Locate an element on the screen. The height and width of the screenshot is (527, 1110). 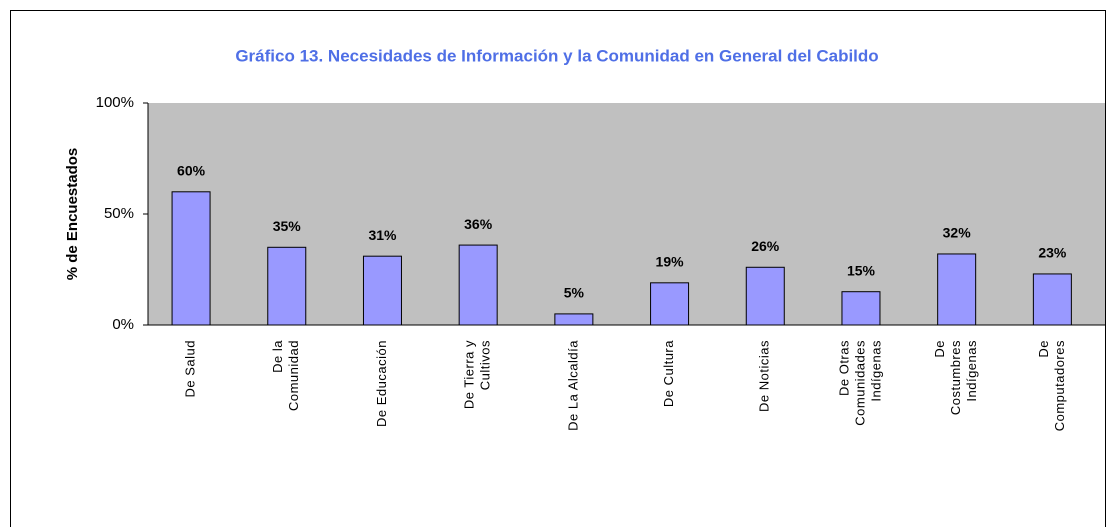
x-tick-label: Cultivos is located at coordinates (485, 365).